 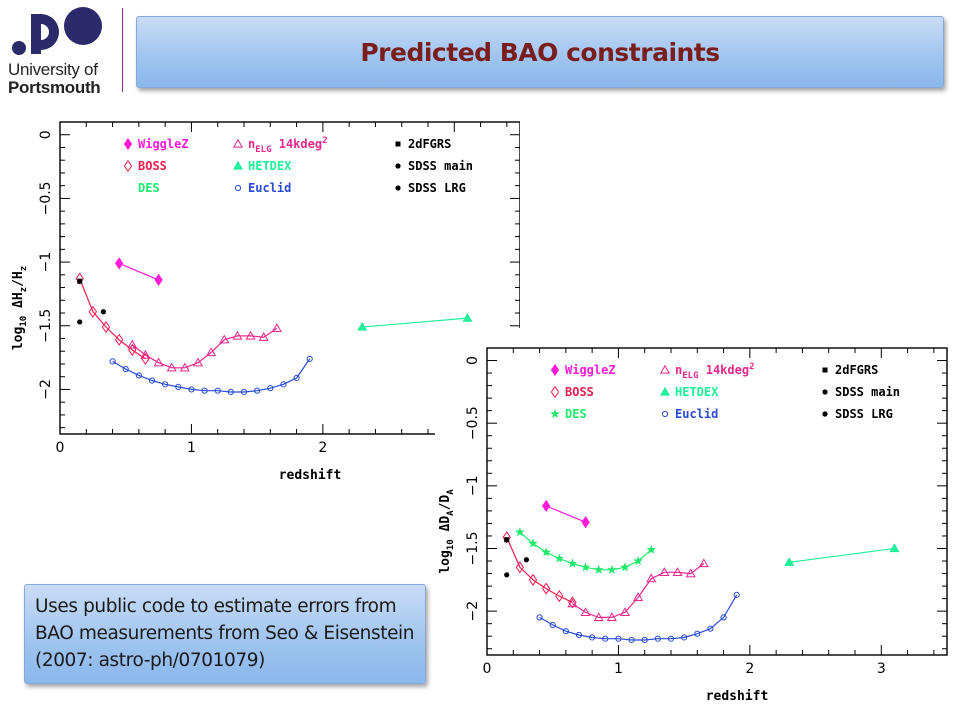 I want to click on data-point-sdss-main, so click(x=80, y=322).